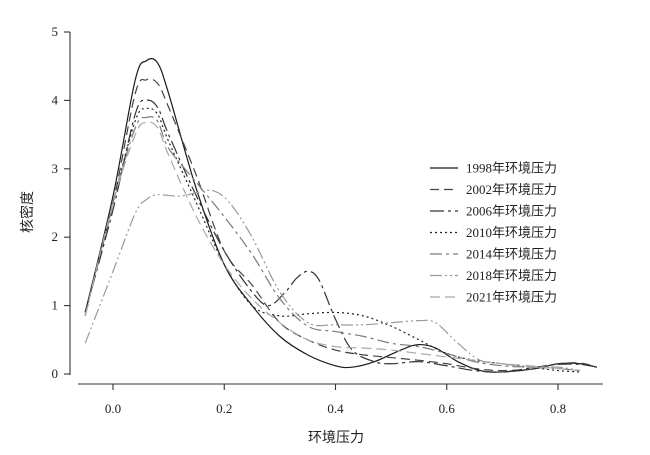  I want to click on legend-label: 2021年环境压力, so click(511, 297).